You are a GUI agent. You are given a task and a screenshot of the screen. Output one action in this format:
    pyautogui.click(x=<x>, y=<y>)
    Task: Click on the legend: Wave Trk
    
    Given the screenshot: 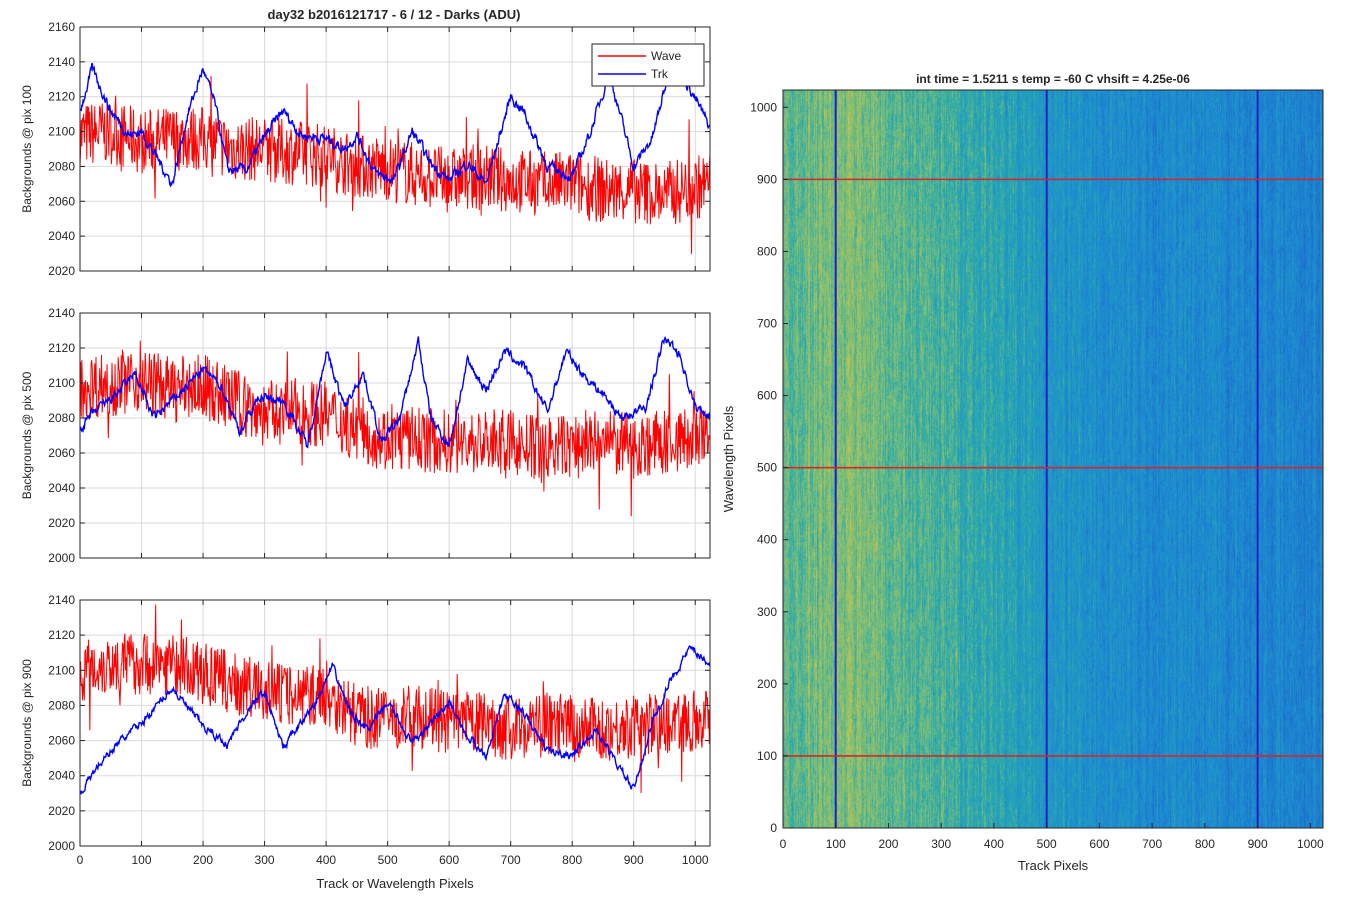 What is the action you would take?
    pyautogui.click(x=648, y=65)
    